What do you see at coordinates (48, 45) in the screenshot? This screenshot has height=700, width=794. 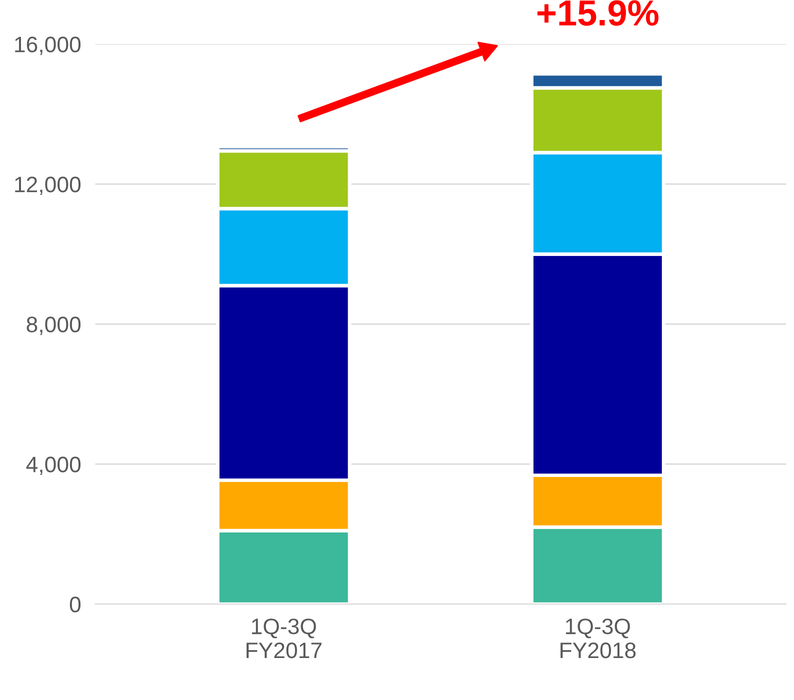 I see `y-tick-label: 16,000` at bounding box center [48, 45].